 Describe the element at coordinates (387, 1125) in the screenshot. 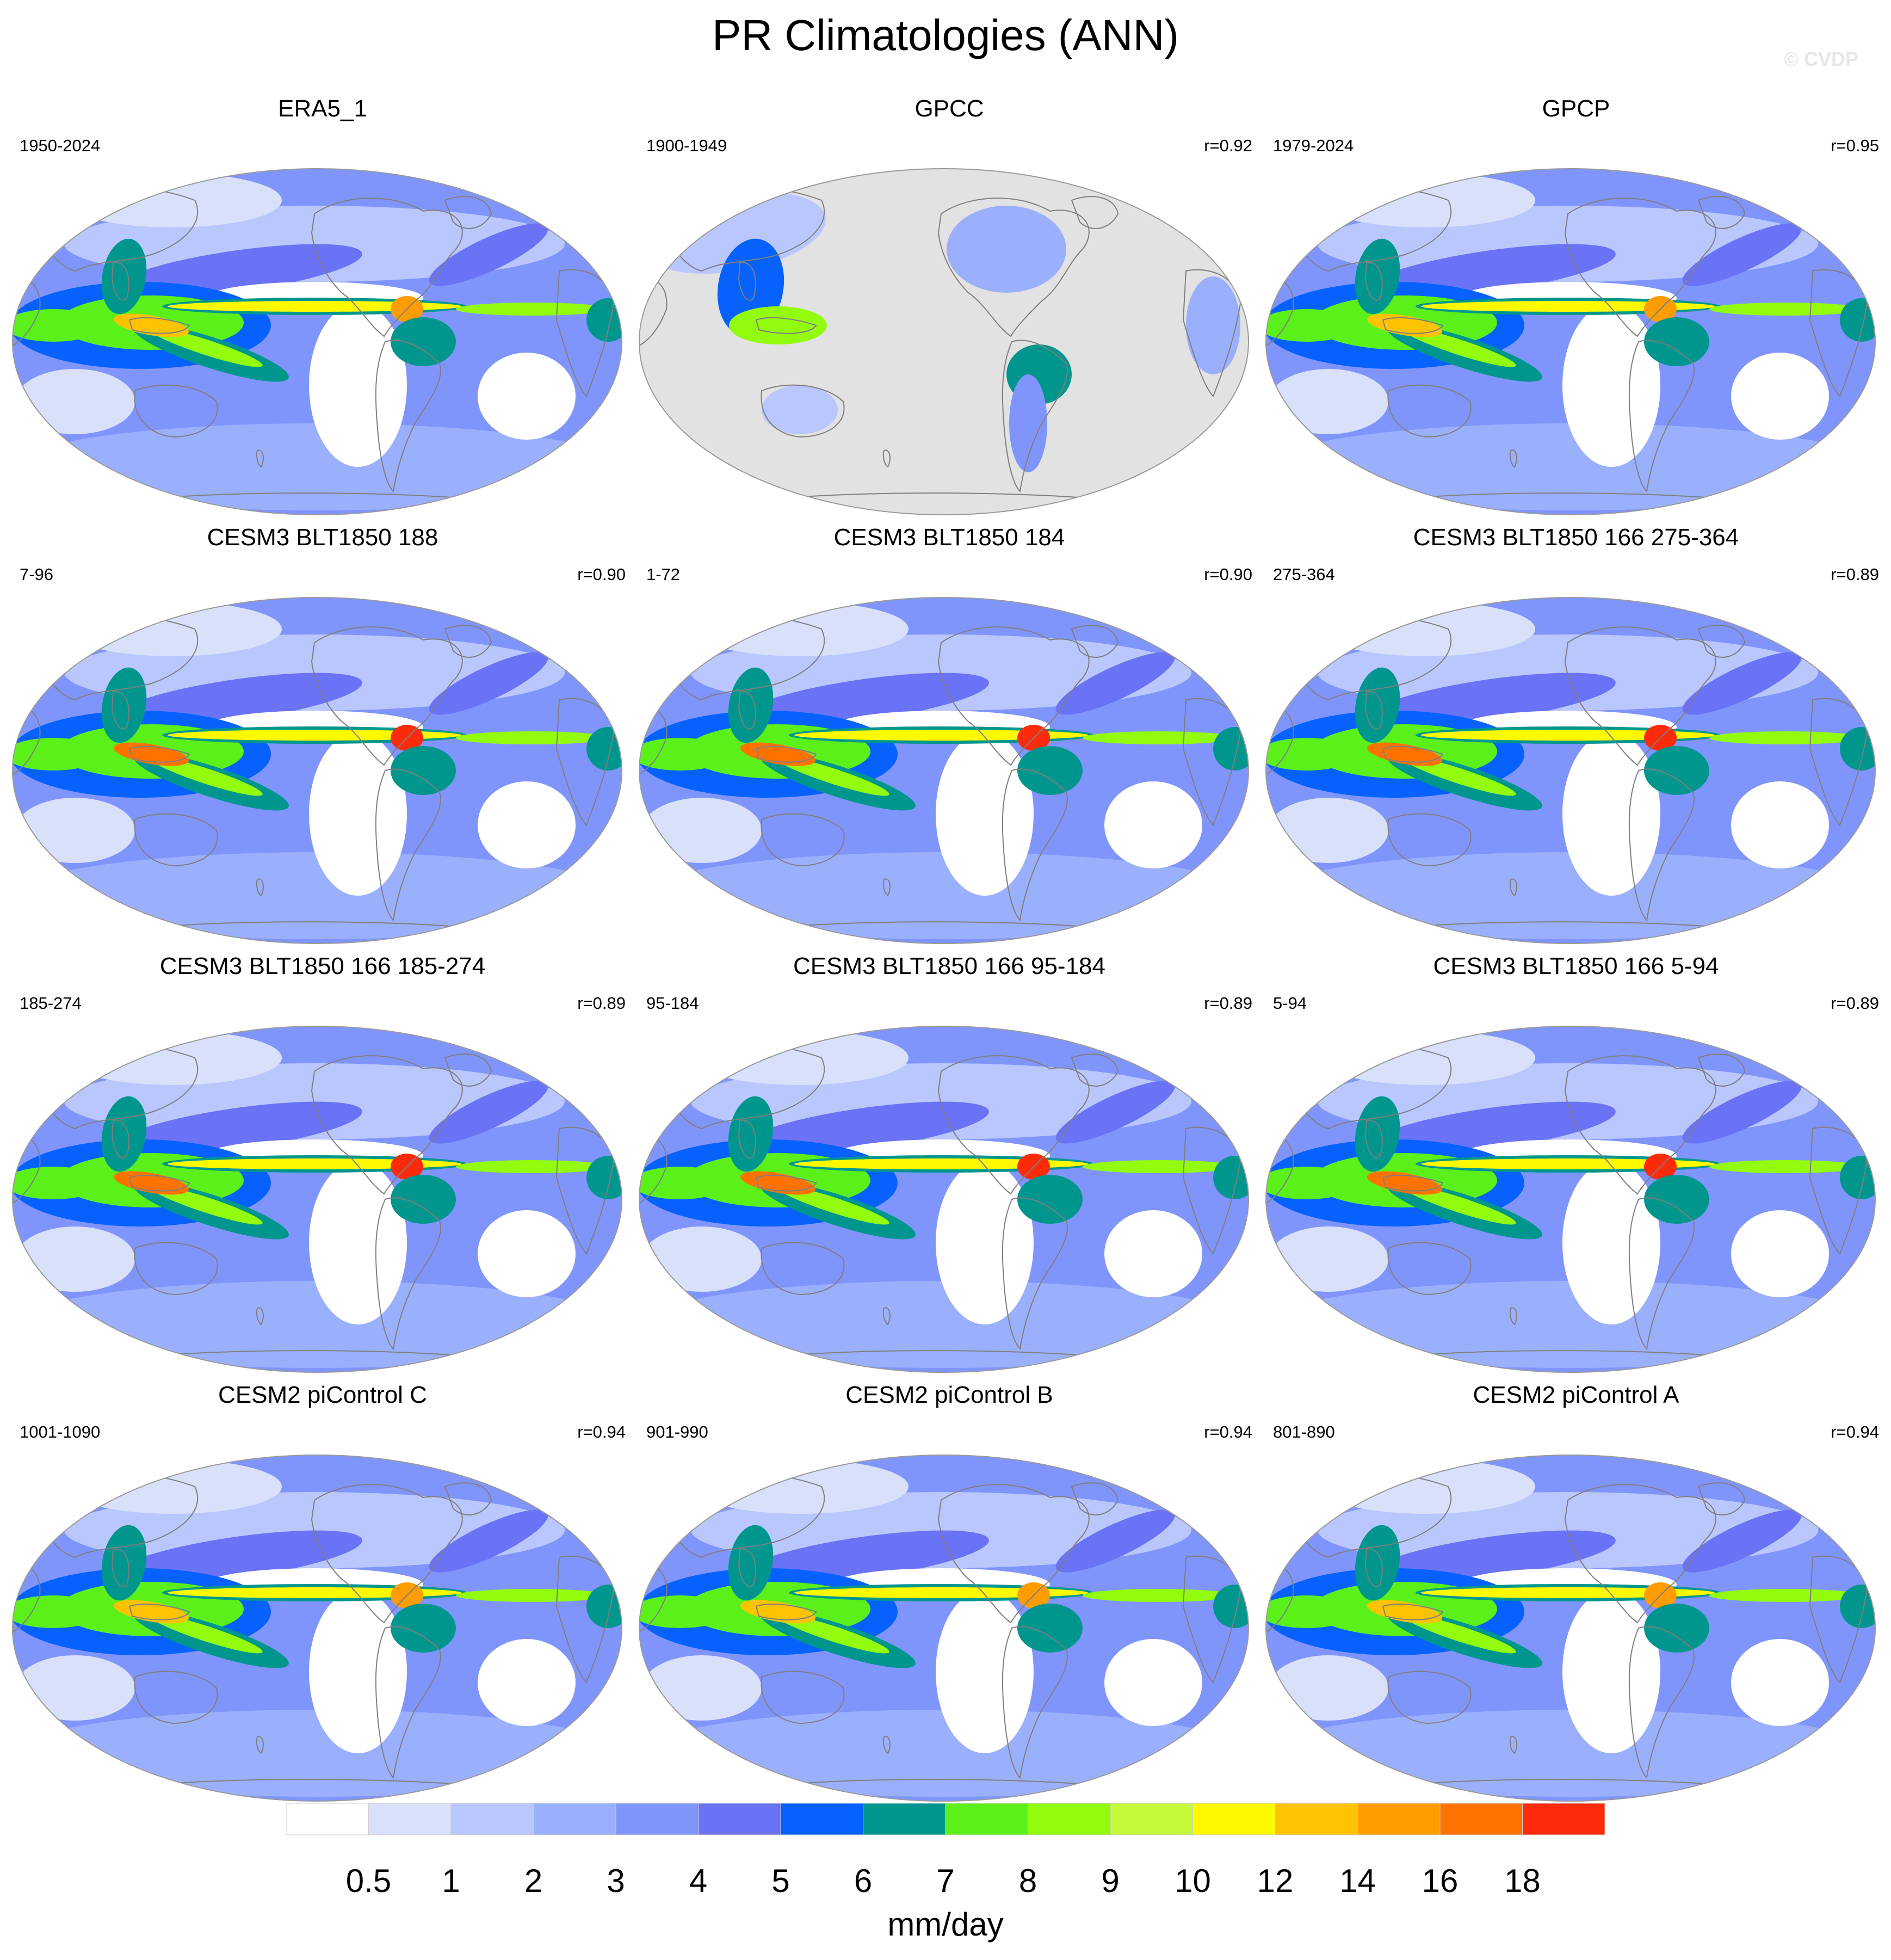

I see `north-america-outline` at that location.